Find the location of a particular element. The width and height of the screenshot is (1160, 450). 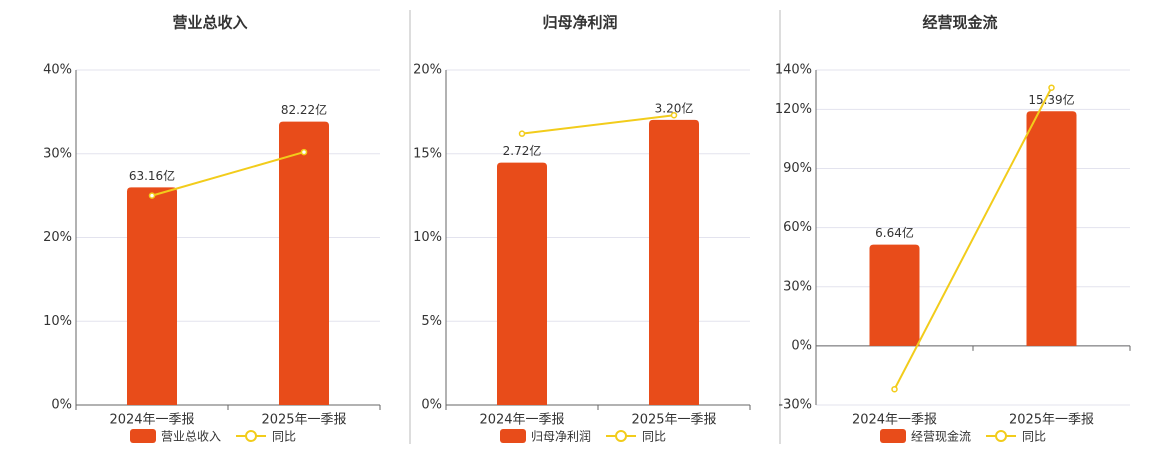

value-label: 6.64亿 is located at coordinates (894, 232).